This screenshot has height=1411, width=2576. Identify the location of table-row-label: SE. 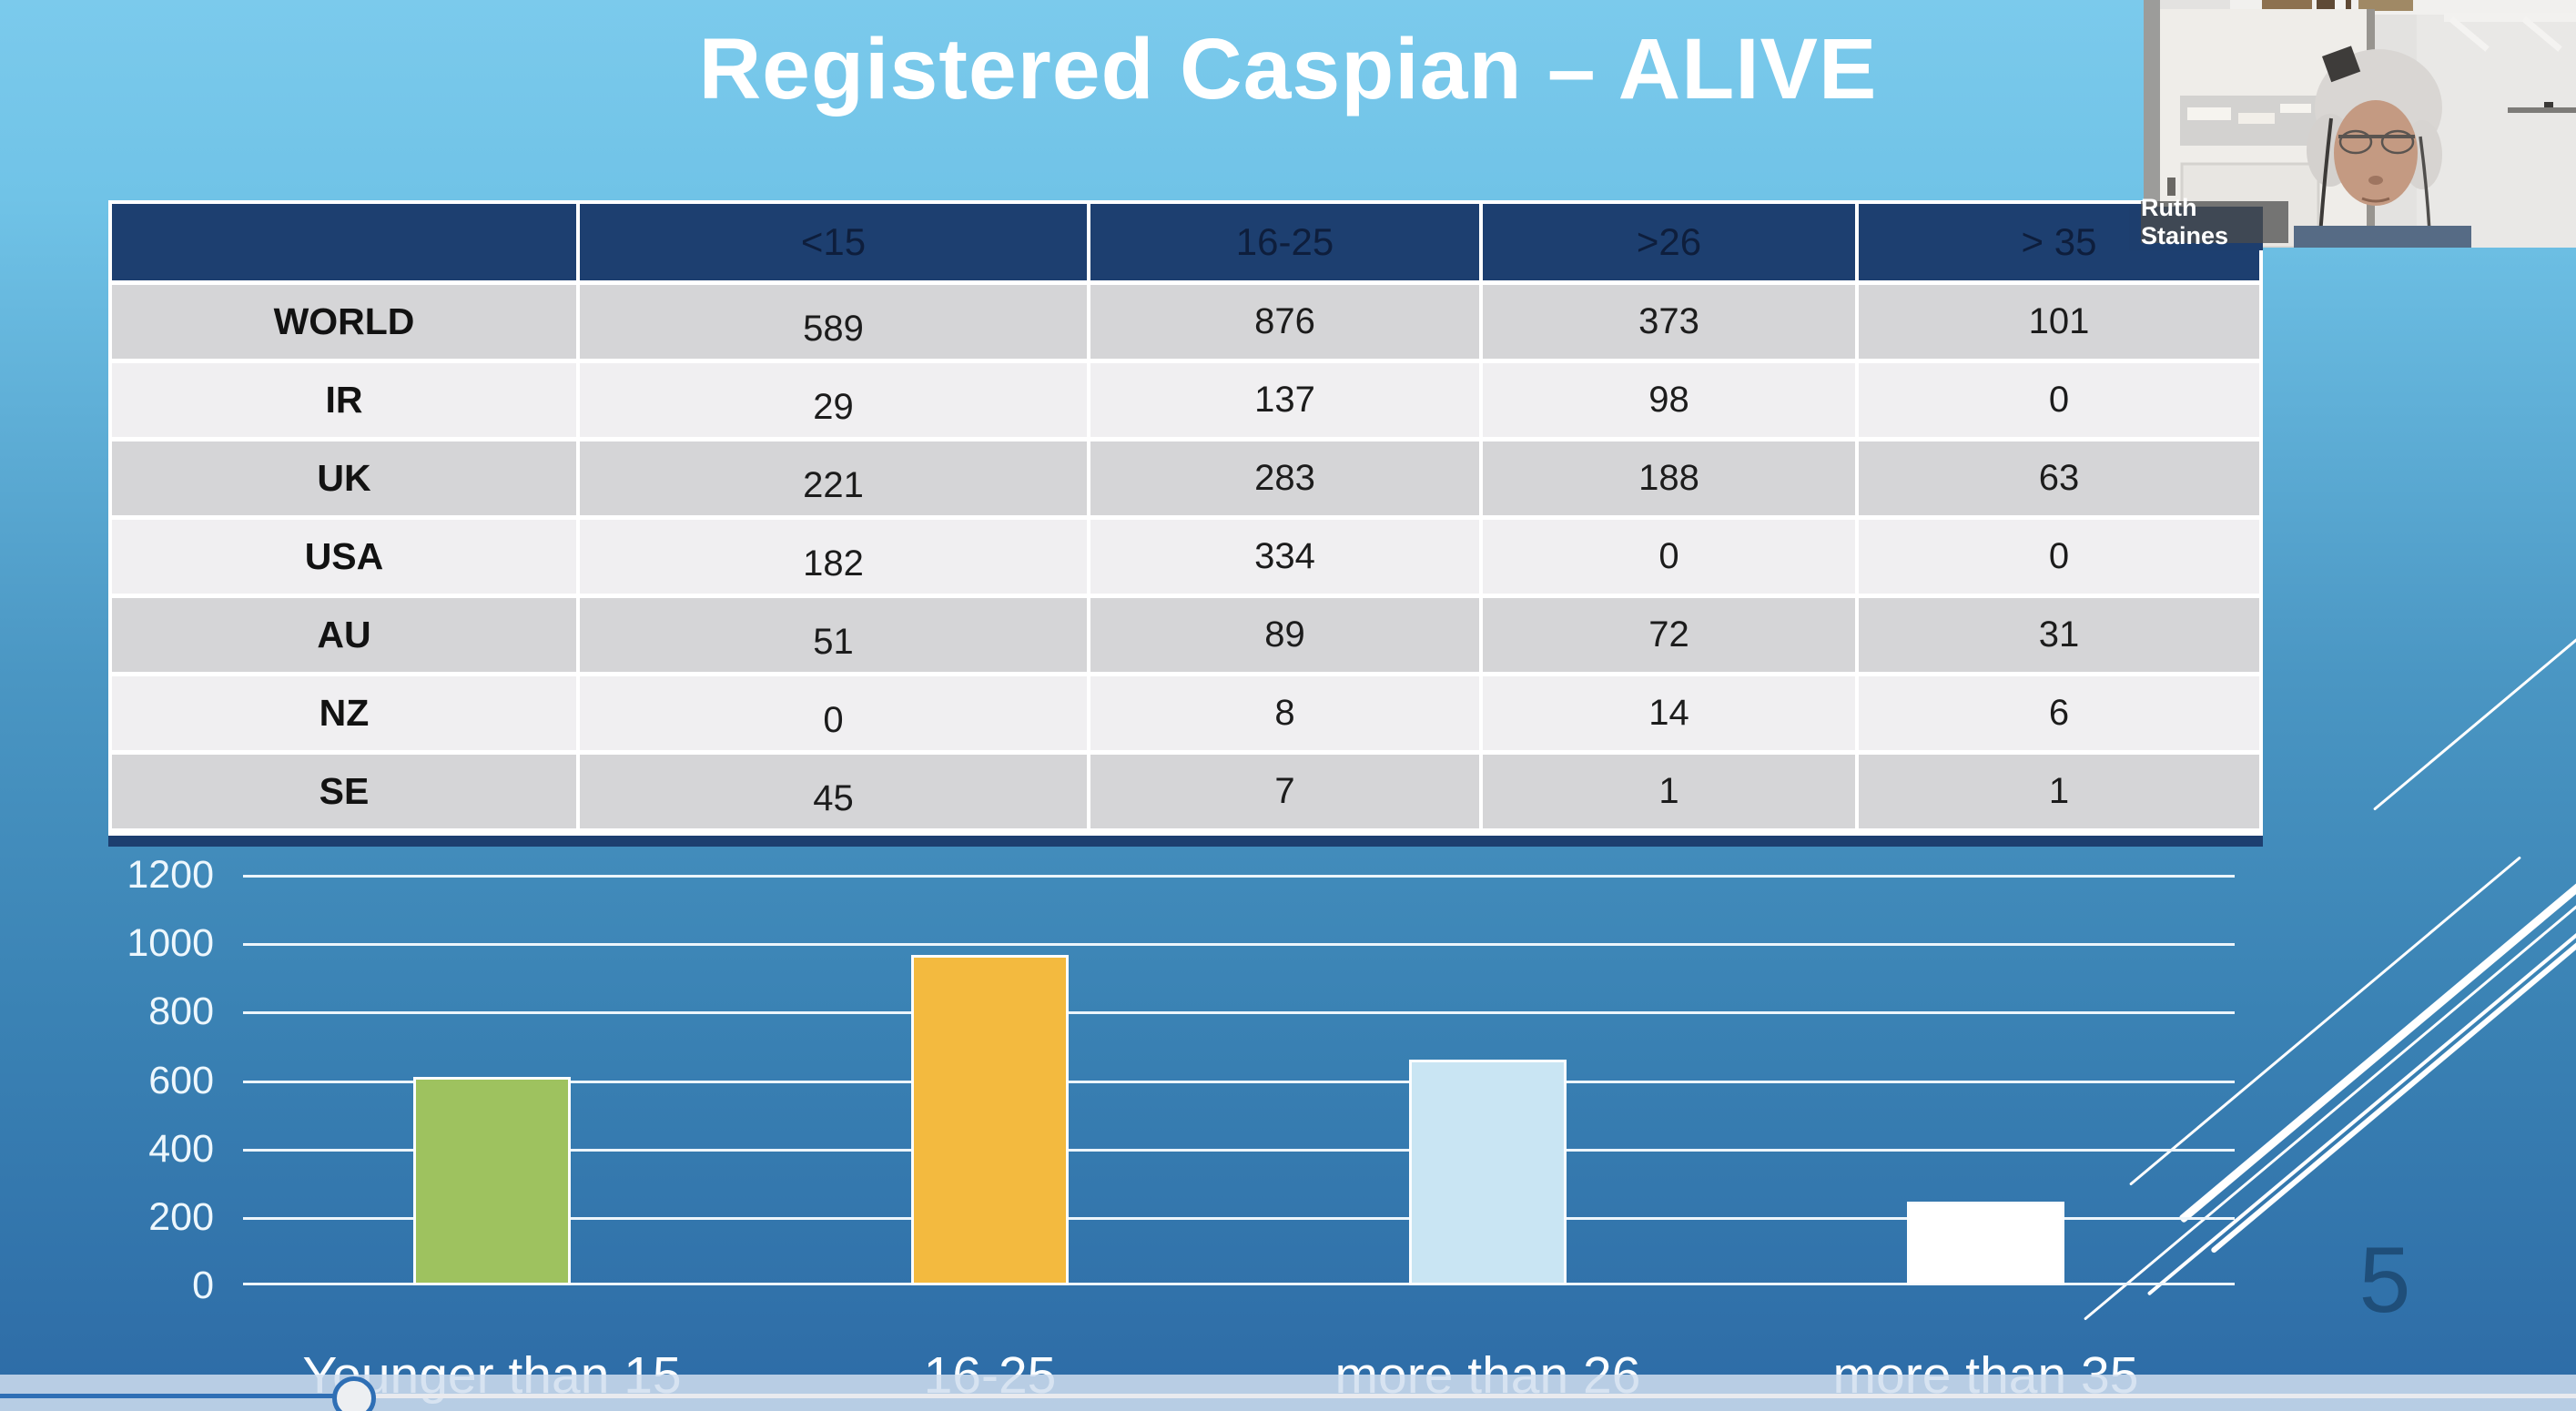
(344, 791).